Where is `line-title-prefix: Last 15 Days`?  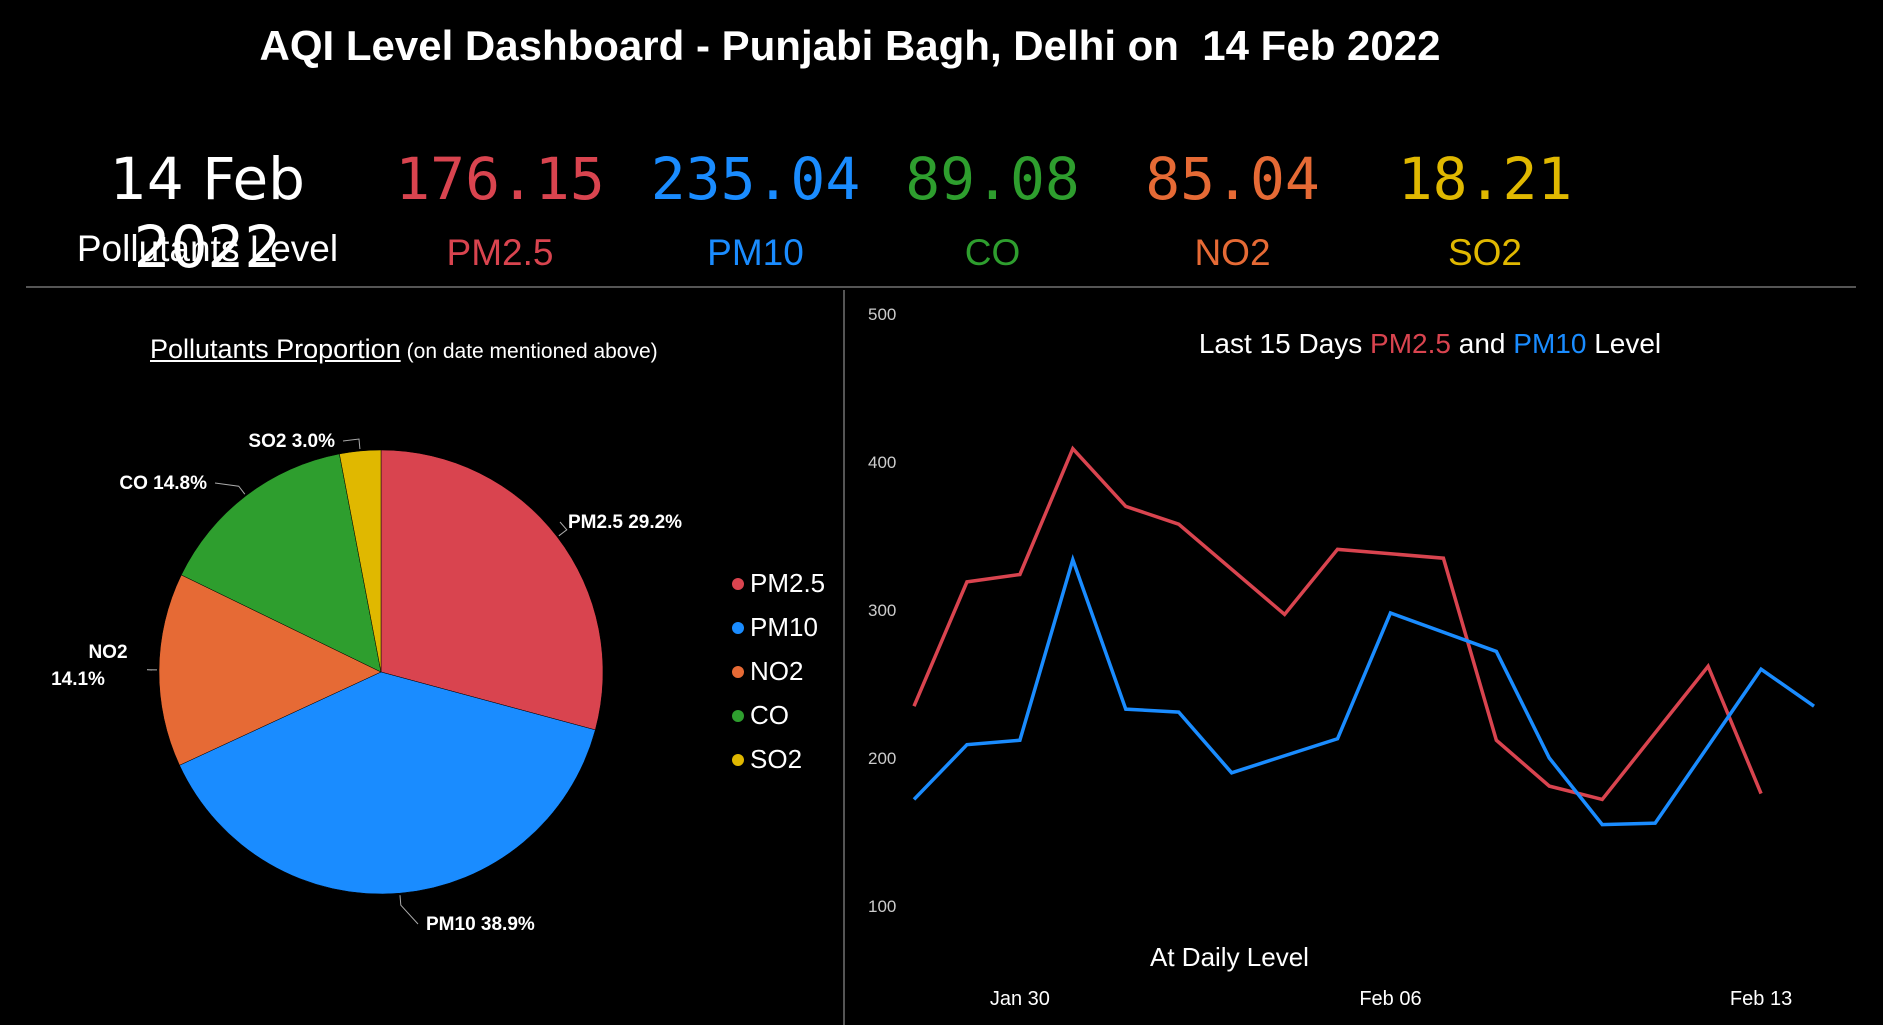
line-title-prefix: Last 15 Days is located at coordinates (1284, 343).